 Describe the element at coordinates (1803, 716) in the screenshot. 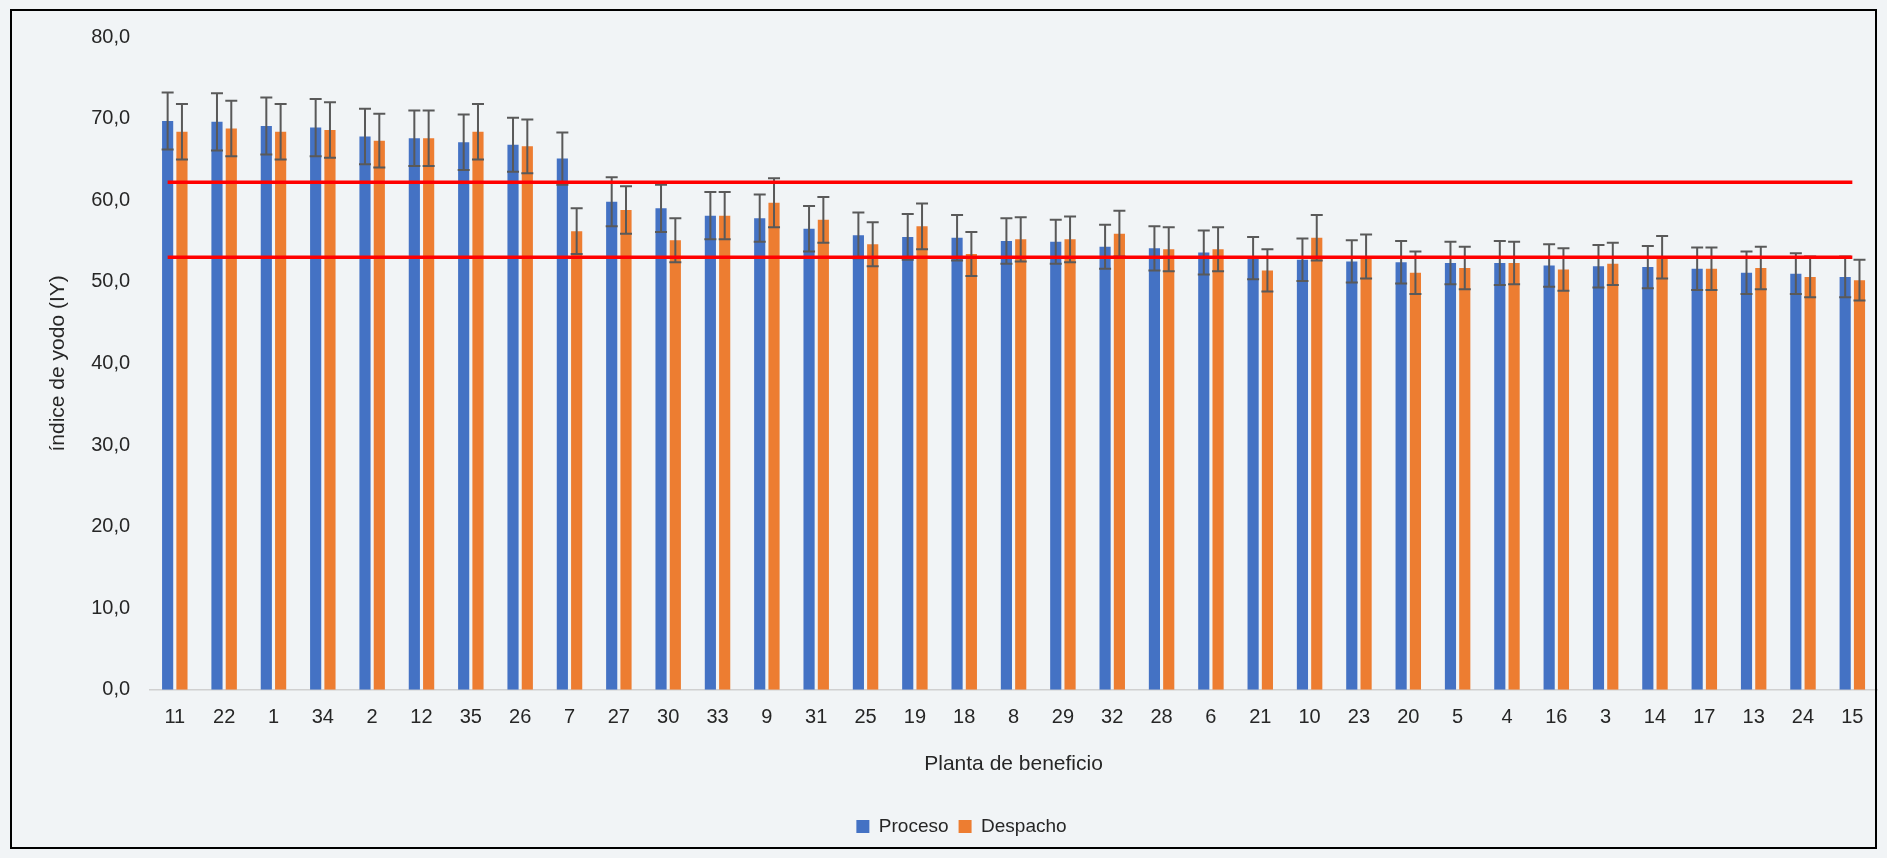

I see `x-tick-label: 24` at that location.